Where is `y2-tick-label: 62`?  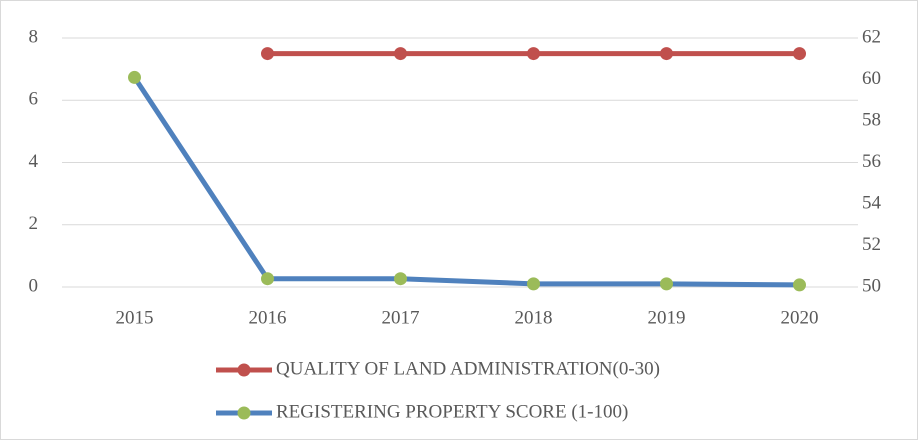 y2-tick-label: 62 is located at coordinates (871, 36).